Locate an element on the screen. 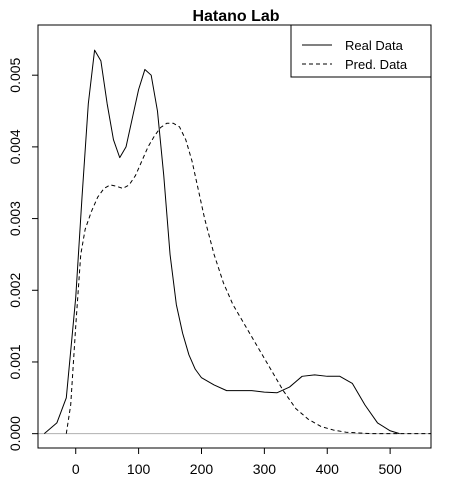  y-tick-label: 0.004 is located at coordinates (15, 146).